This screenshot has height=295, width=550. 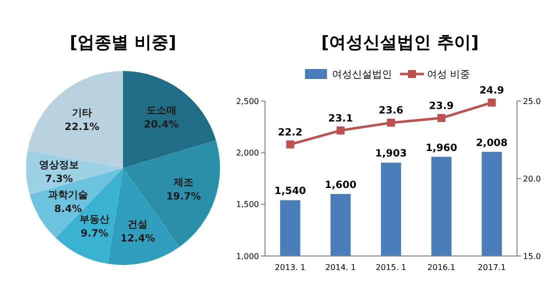 I want to click on data-label: 24.9, so click(x=491, y=91).